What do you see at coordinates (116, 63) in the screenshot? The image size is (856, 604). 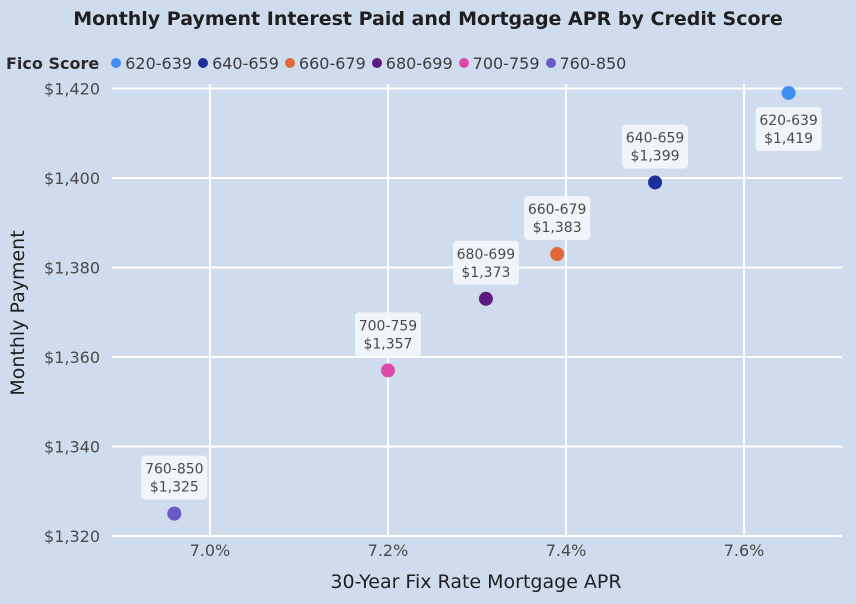 I see `legend-marker-620-639-icon` at bounding box center [116, 63].